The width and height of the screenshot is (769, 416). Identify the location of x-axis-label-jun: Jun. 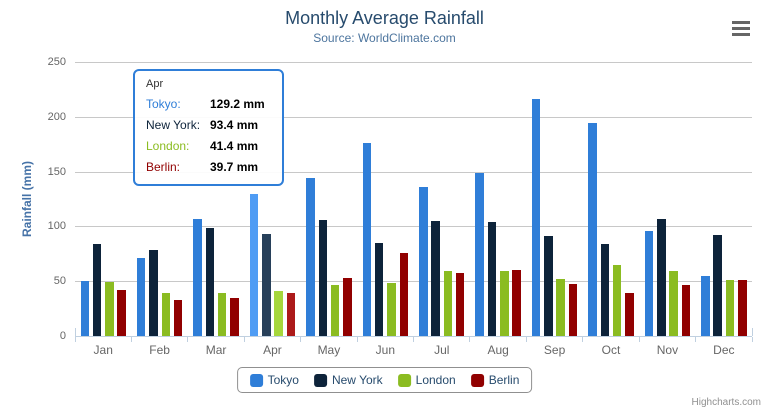
(385, 350).